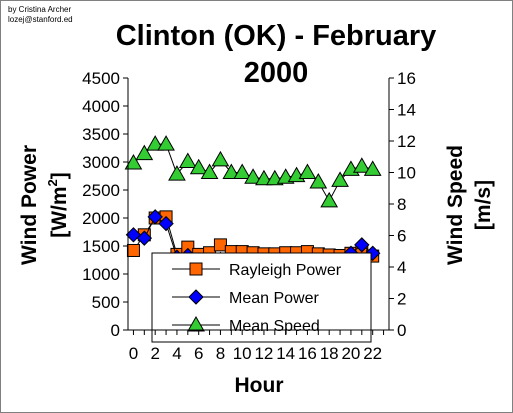 Image resolution: width=513 pixels, height=413 pixels. I want to click on y-axis-left-label-line-2: [W/m2], so click(58, 205).